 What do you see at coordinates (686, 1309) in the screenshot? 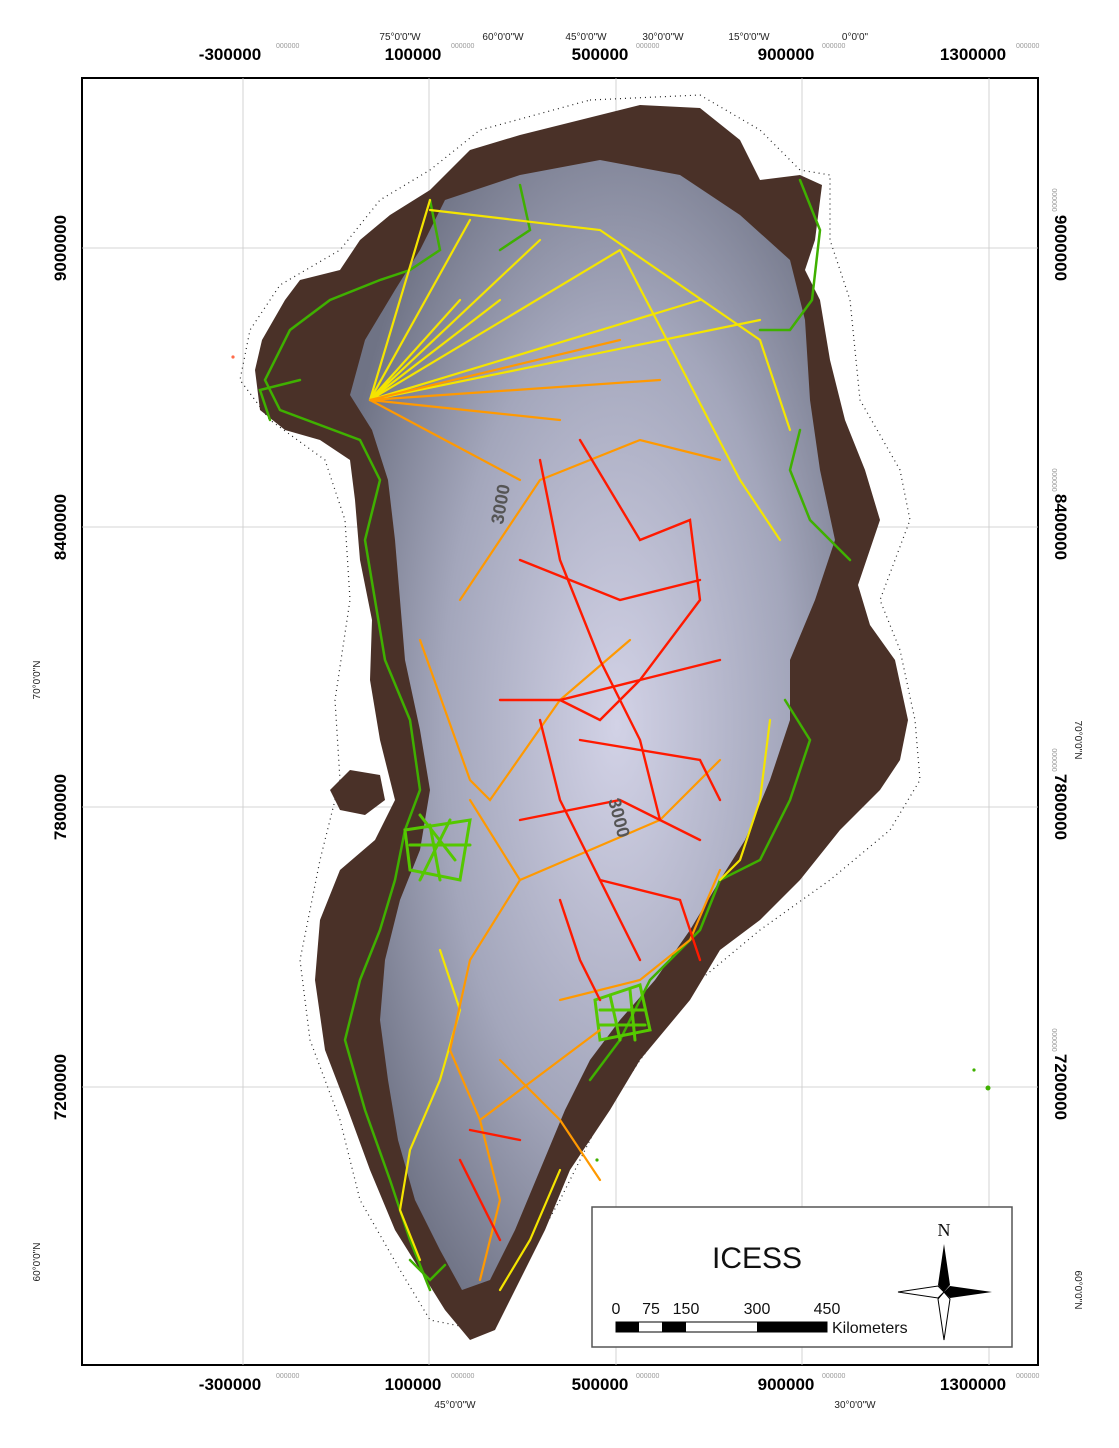
I see `scale-label: 150` at bounding box center [686, 1309].